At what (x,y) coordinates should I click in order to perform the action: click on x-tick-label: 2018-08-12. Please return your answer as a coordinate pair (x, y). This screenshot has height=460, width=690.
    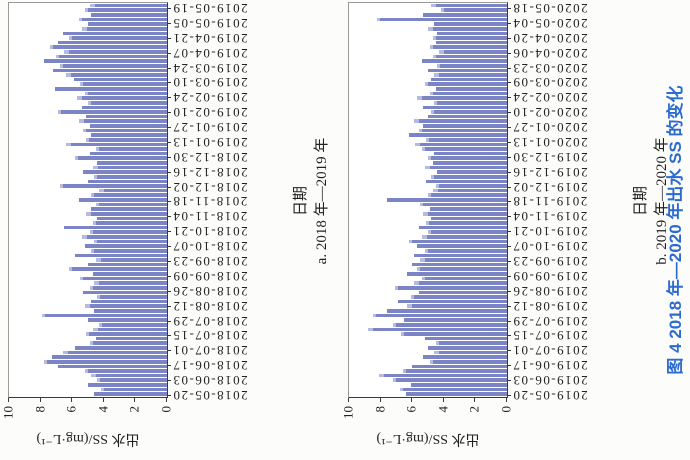
    Looking at the image, I should click on (210, 306).